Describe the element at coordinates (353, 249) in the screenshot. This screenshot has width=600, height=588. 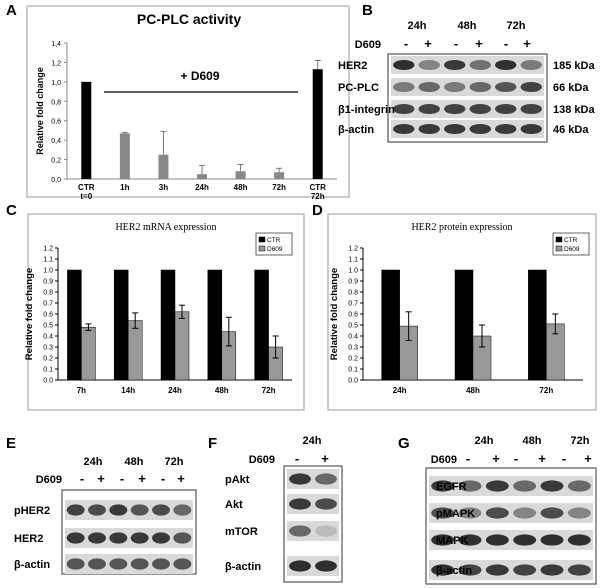
I see `y-tick-label: 1.2` at that location.